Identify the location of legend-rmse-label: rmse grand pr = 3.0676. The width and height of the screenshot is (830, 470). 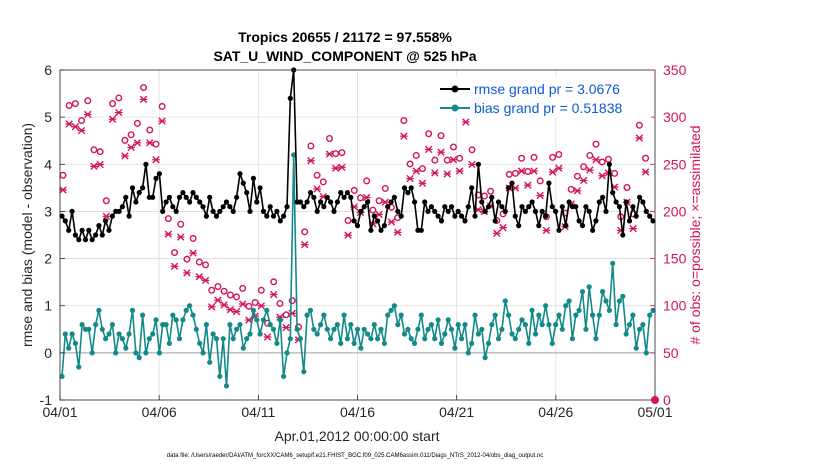
(547, 89).